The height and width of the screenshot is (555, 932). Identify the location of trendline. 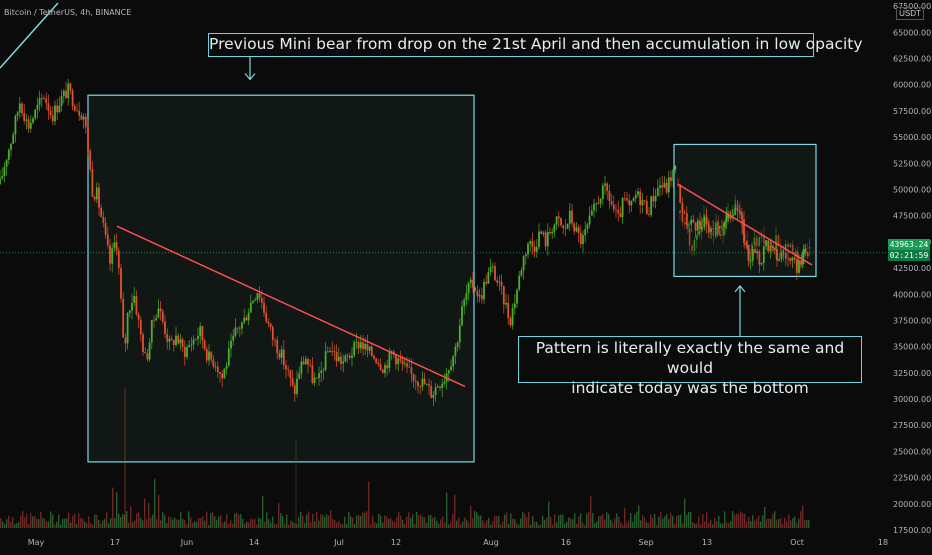
(745, 224).